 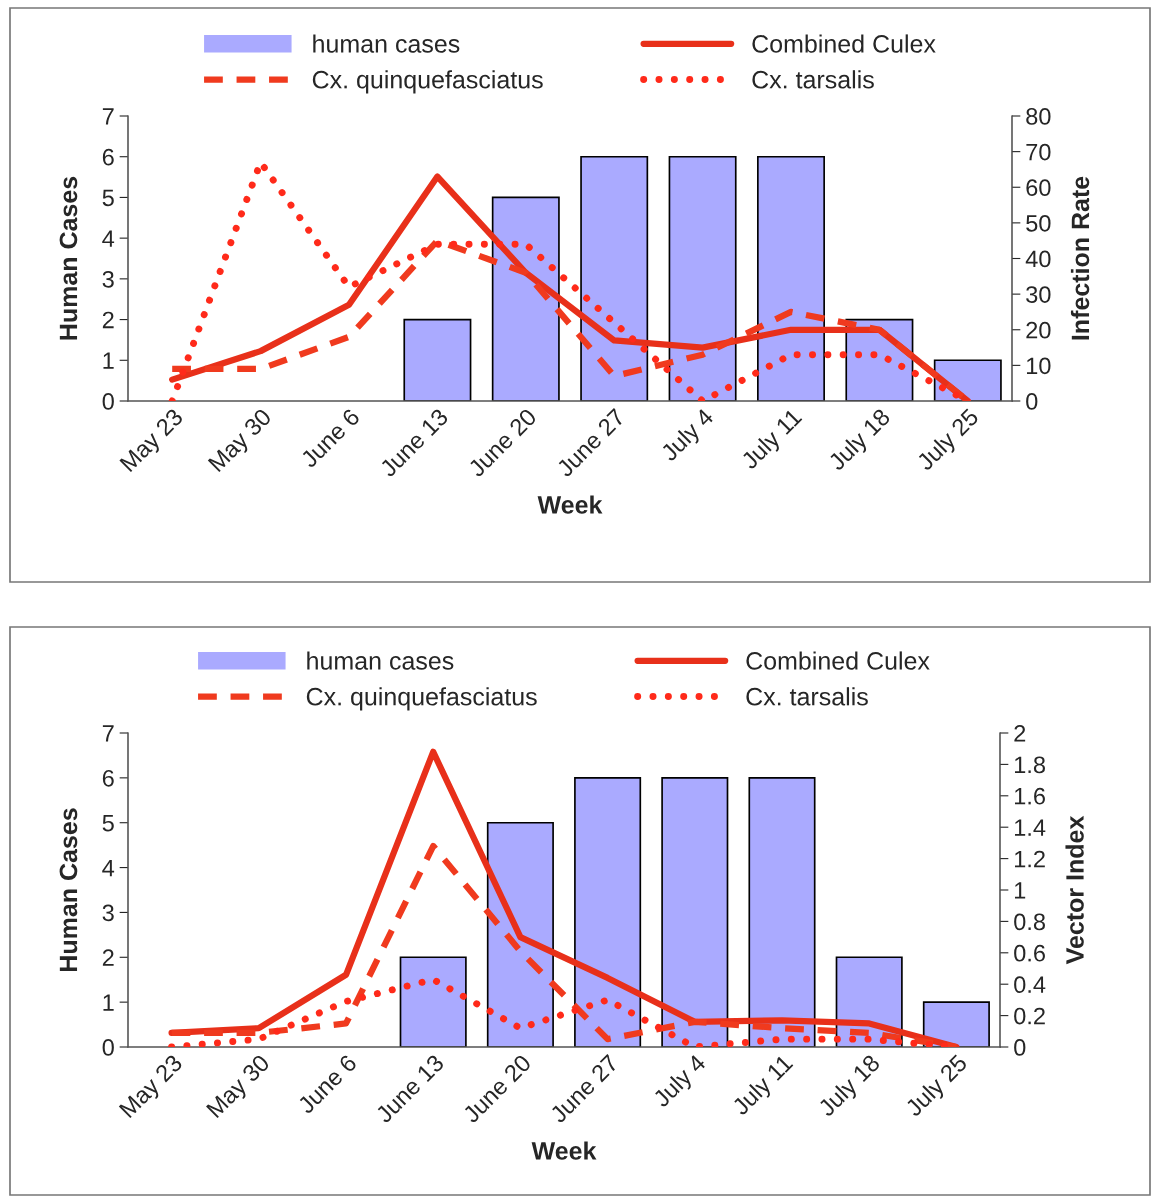 What do you see at coordinates (1038, 330) in the screenshot?
I see `y2-tick-label: 20` at bounding box center [1038, 330].